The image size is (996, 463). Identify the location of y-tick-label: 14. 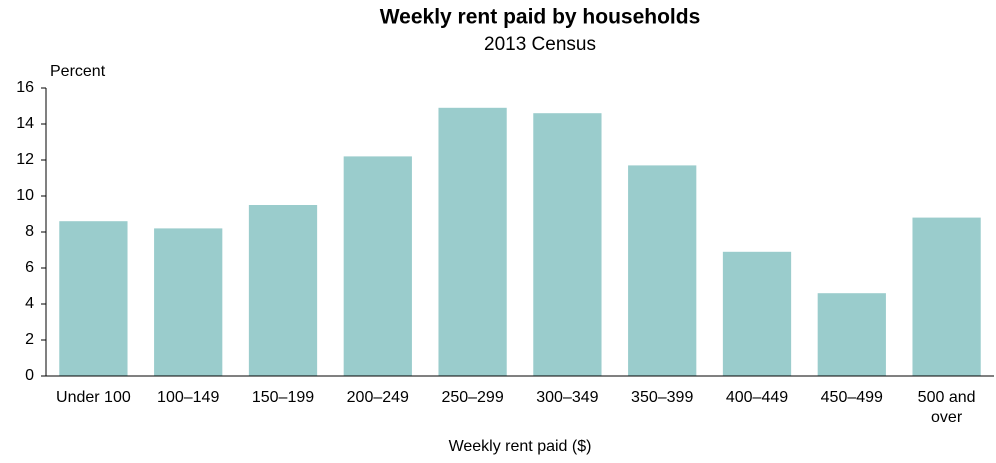
(25, 123).